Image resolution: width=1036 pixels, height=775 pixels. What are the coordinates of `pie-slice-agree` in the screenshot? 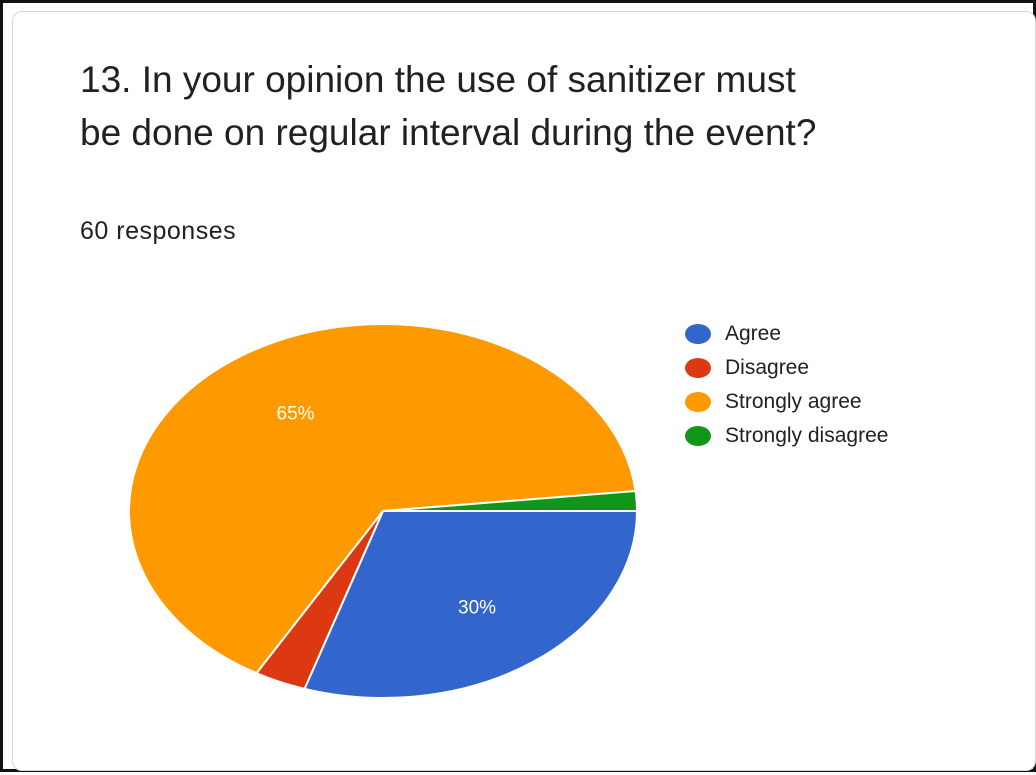 It's located at (471, 604).